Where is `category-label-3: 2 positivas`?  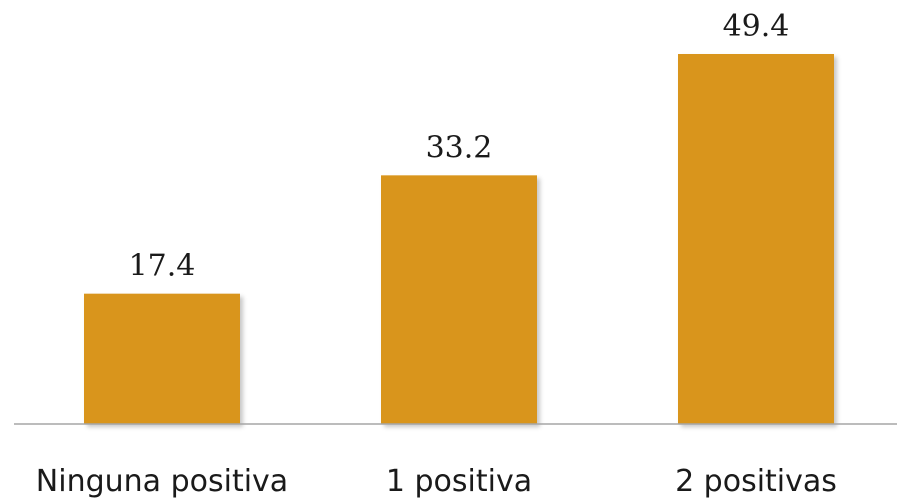
category-label-3: 2 positivas is located at coordinates (756, 481).